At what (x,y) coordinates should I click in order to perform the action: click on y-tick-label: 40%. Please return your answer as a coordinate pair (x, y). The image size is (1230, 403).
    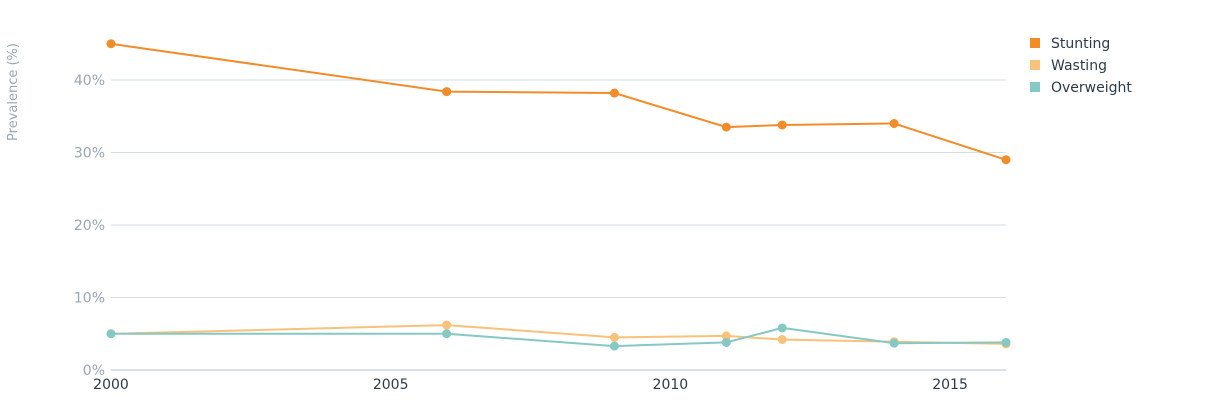
    Looking at the image, I should click on (89, 81).